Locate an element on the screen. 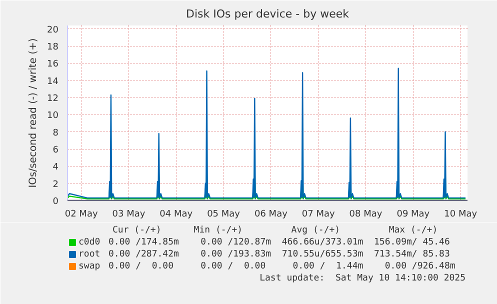  y-tick-label: 0 is located at coordinates (55, 202).